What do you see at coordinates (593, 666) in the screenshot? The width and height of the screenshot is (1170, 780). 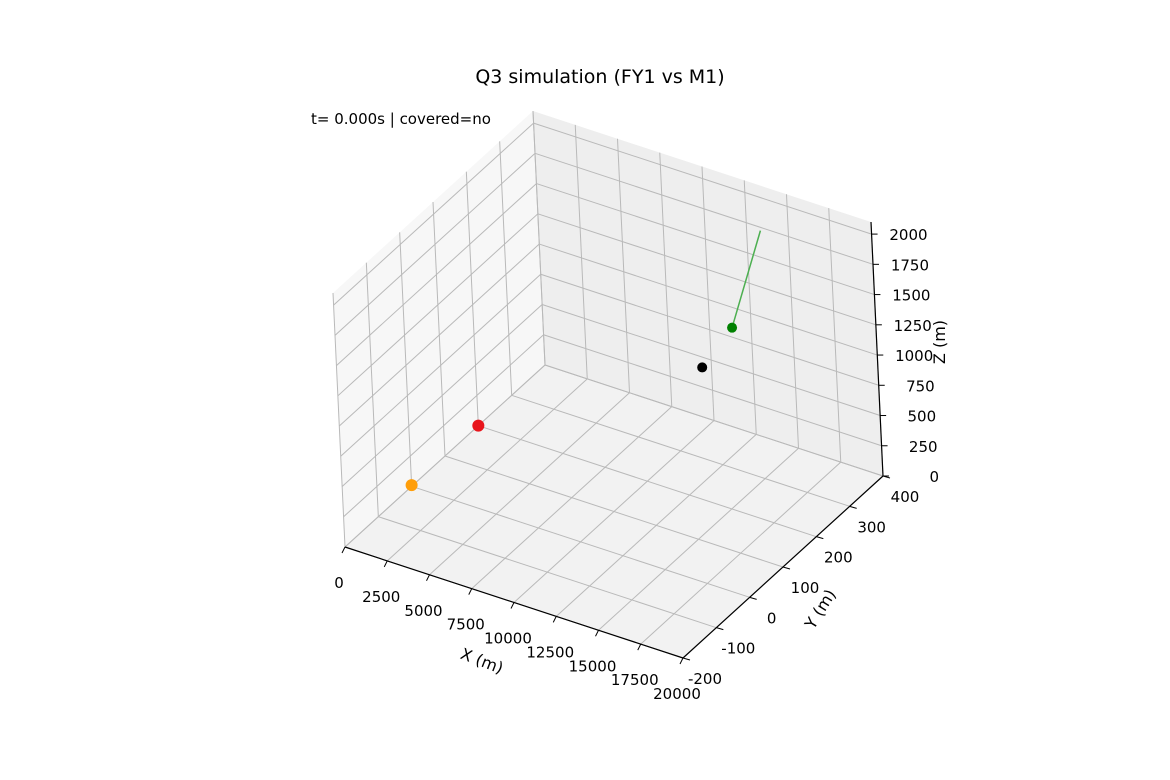 I see `x-tick-label: 15000` at bounding box center [593, 666].